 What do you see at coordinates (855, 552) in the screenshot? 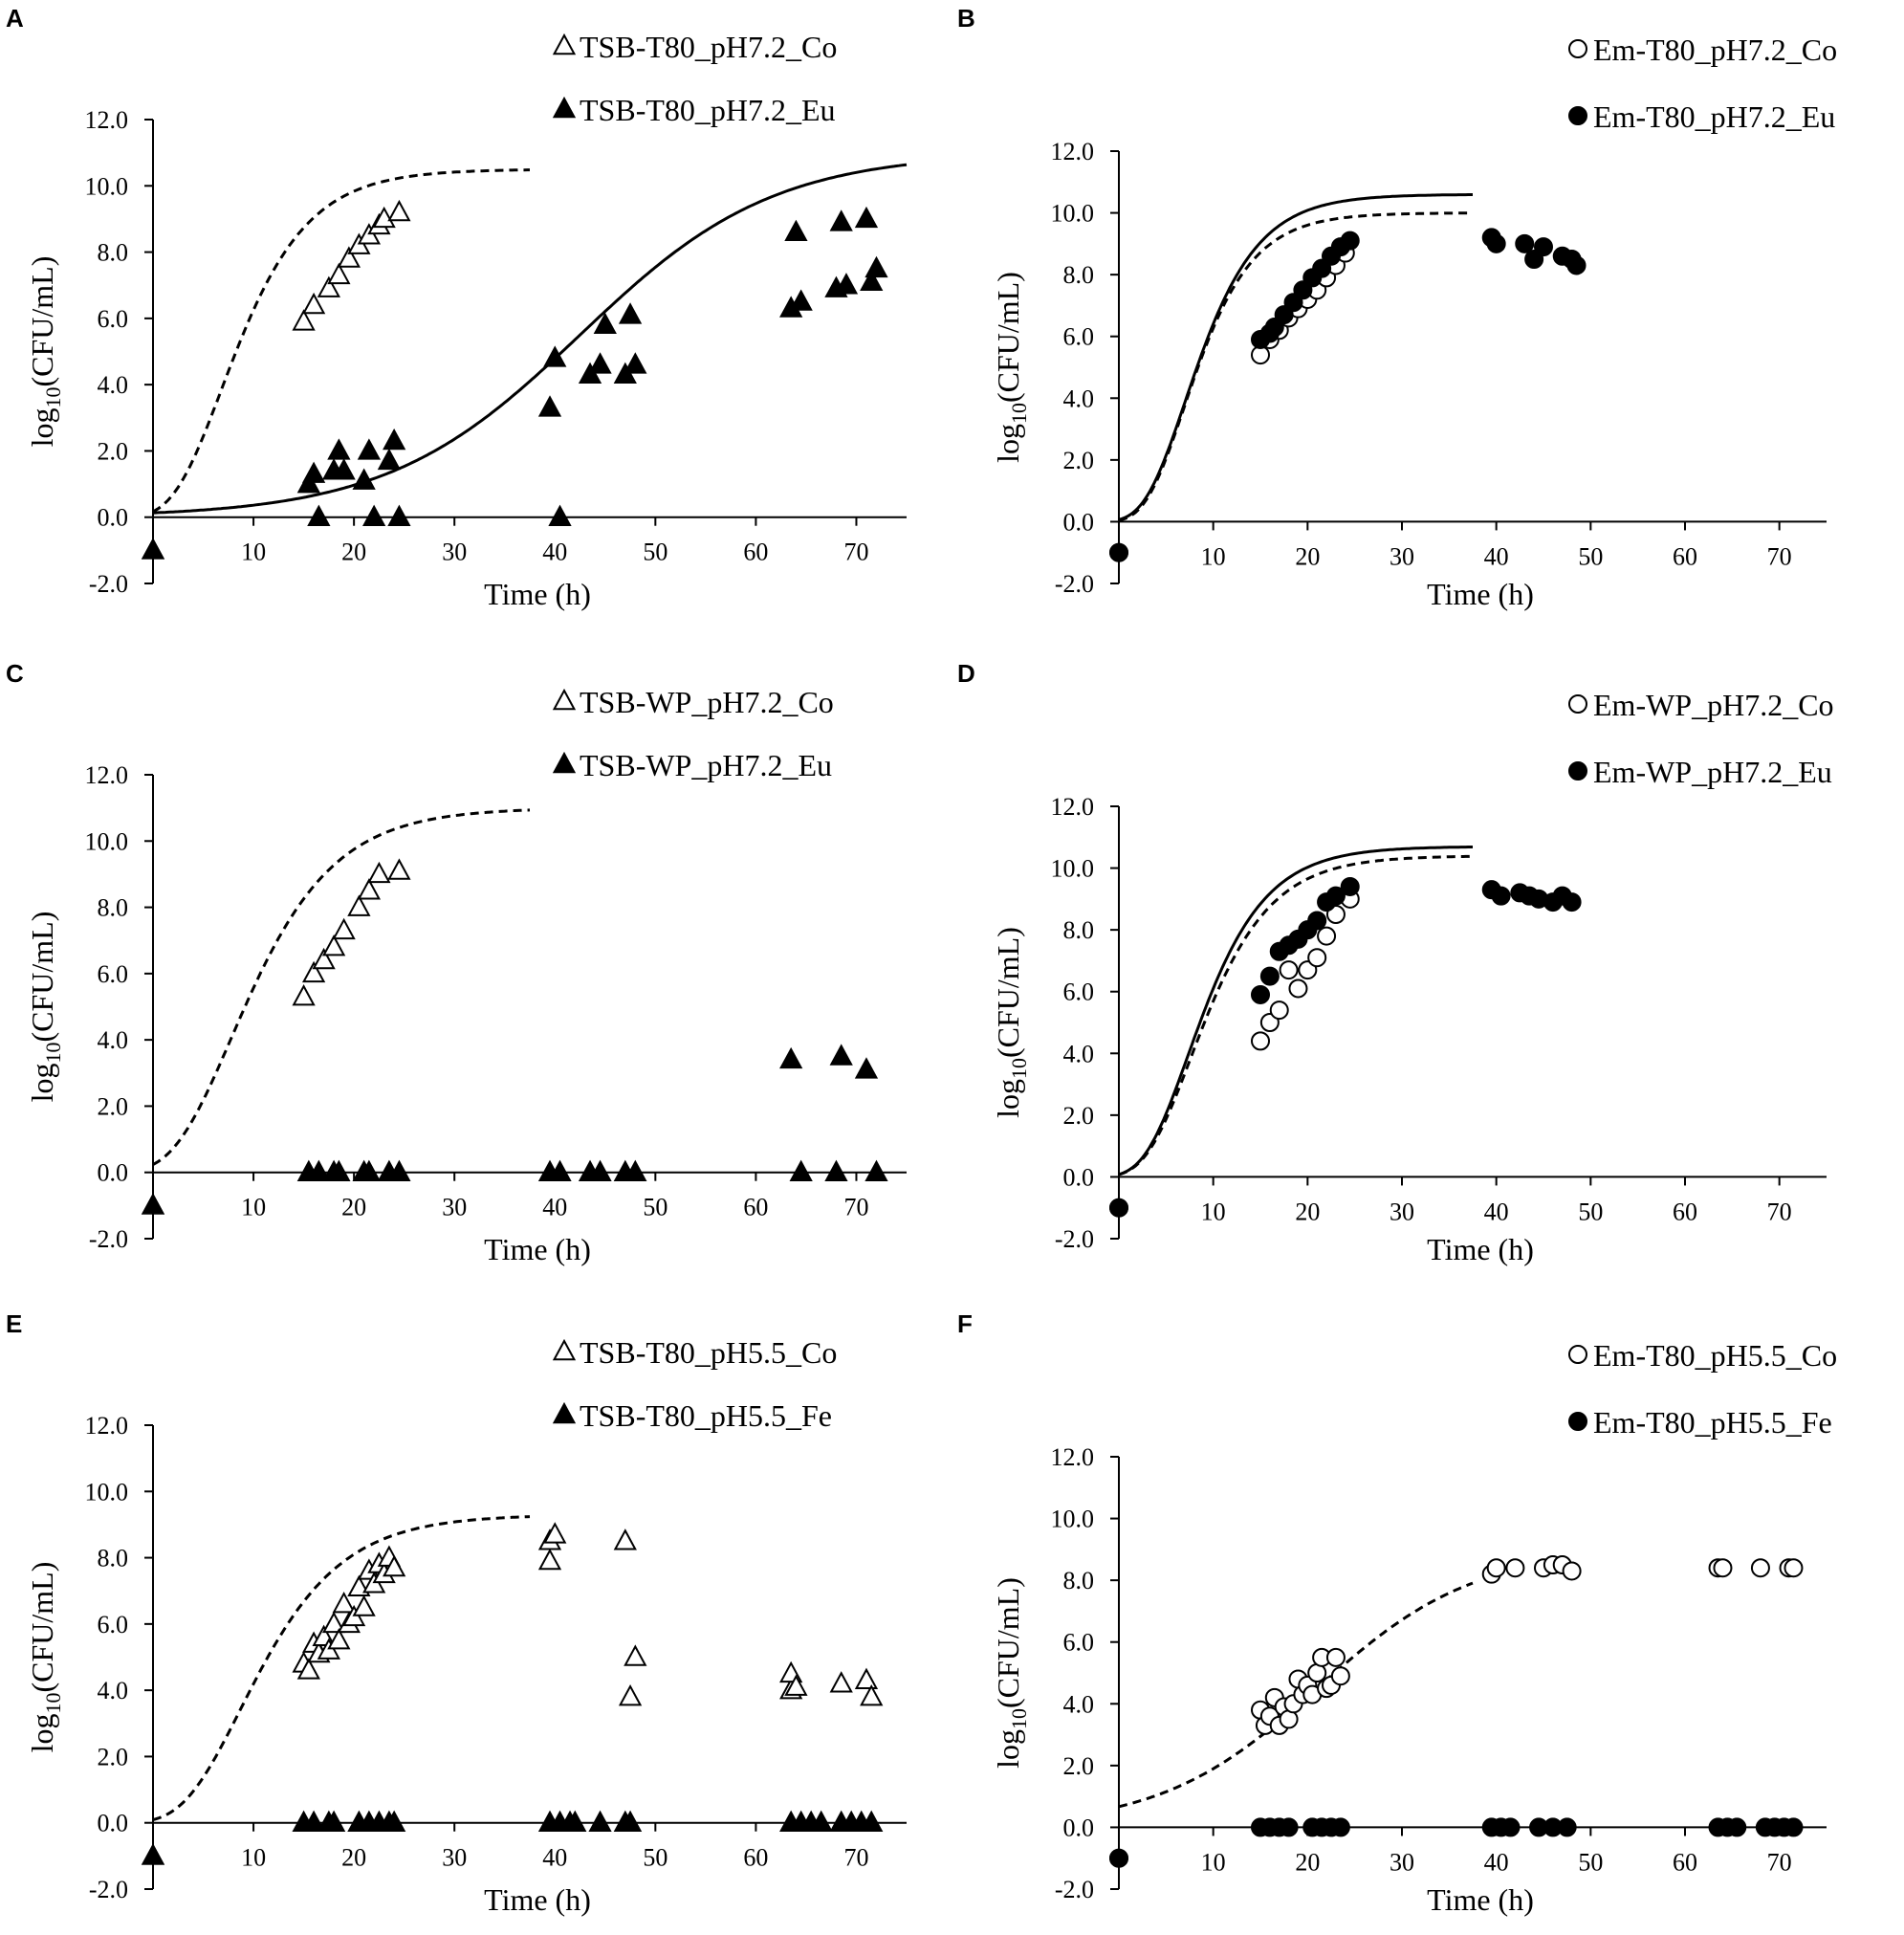
I see `x-tick-label: 70` at bounding box center [855, 552].